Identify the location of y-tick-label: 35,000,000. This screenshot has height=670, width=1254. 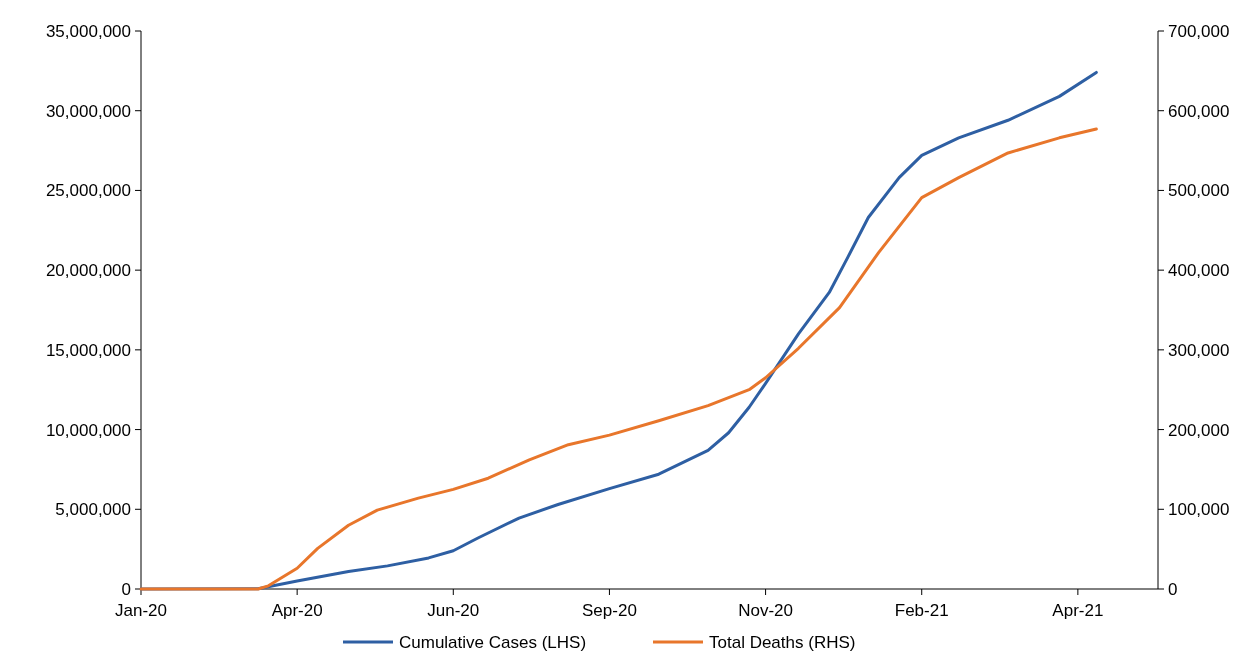
(88, 31).